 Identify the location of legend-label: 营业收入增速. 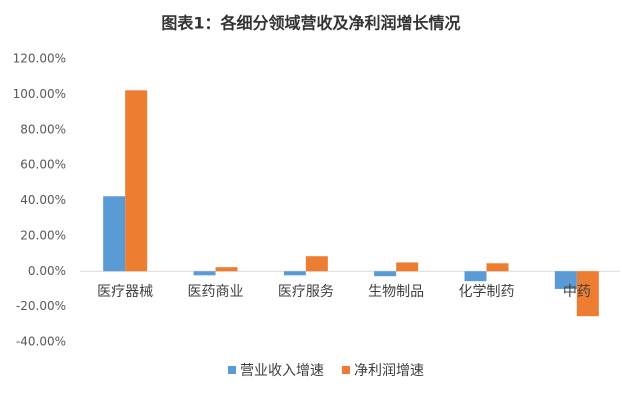
(282, 371).